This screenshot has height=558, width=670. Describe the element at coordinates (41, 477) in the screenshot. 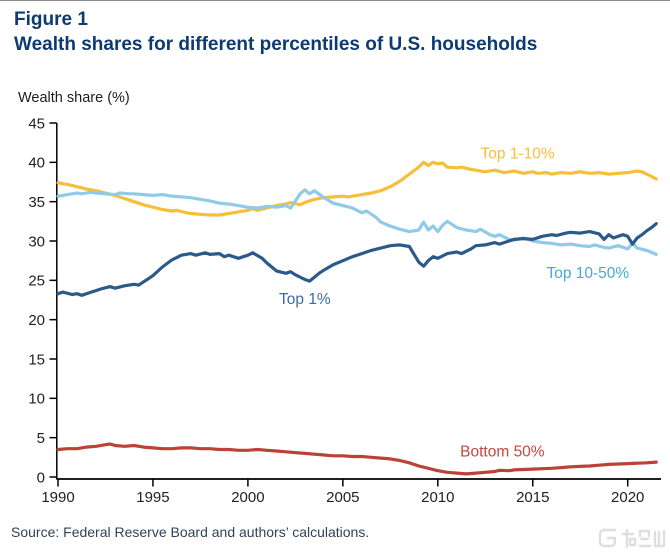

I see `y-tick-label: 0` at that location.